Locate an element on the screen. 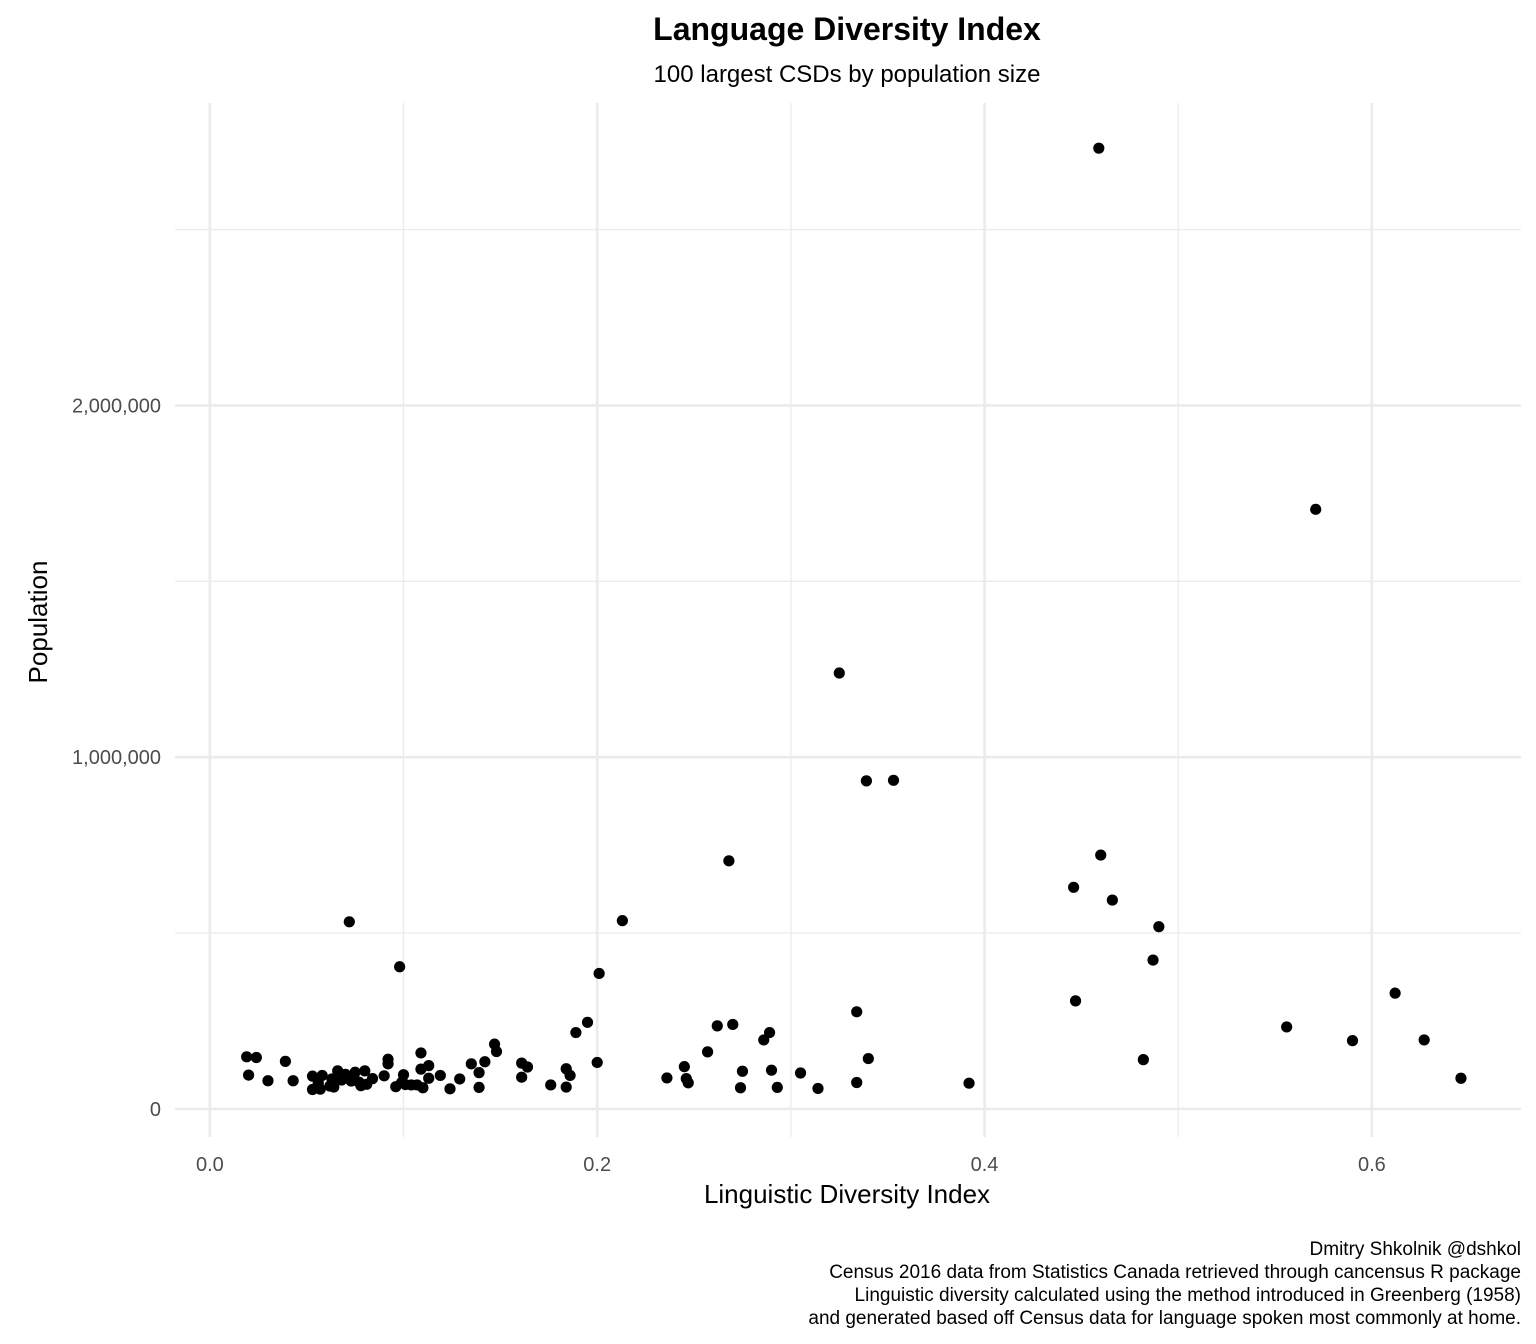 This screenshot has width=1536, height=1344. x-tick-label: 0.4 is located at coordinates (985, 1165).